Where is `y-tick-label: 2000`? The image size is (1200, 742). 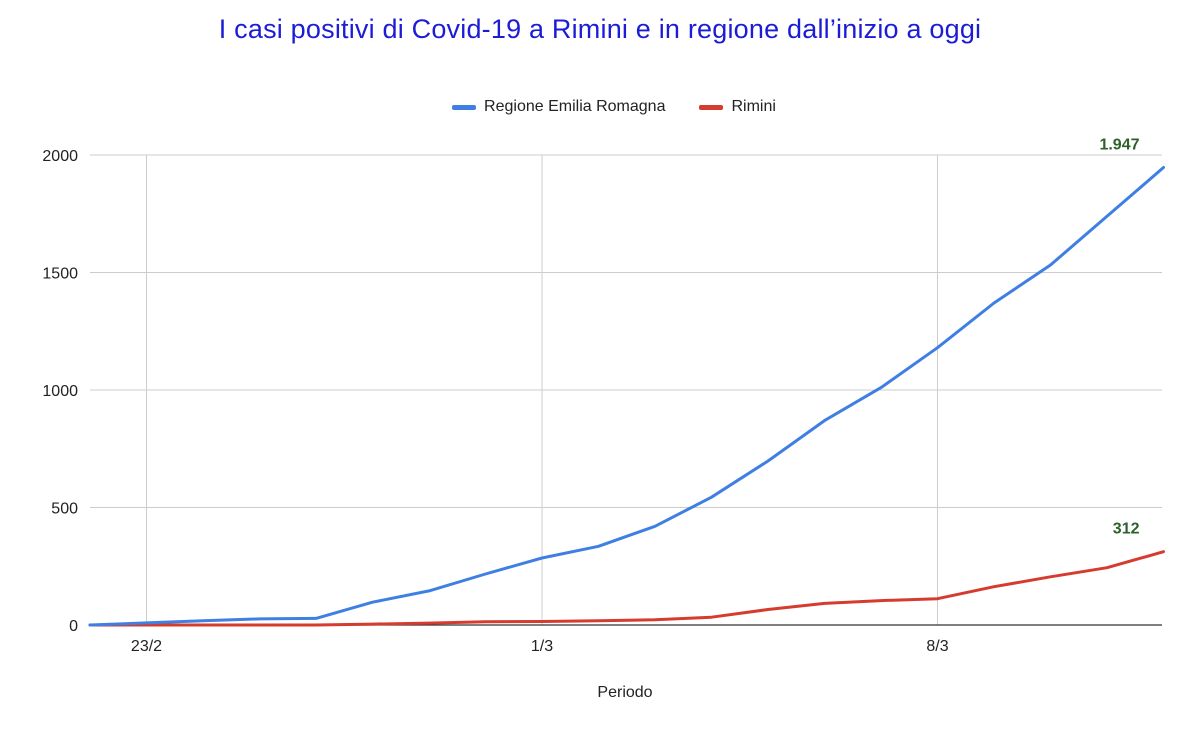 y-tick-label: 2000 is located at coordinates (60, 156).